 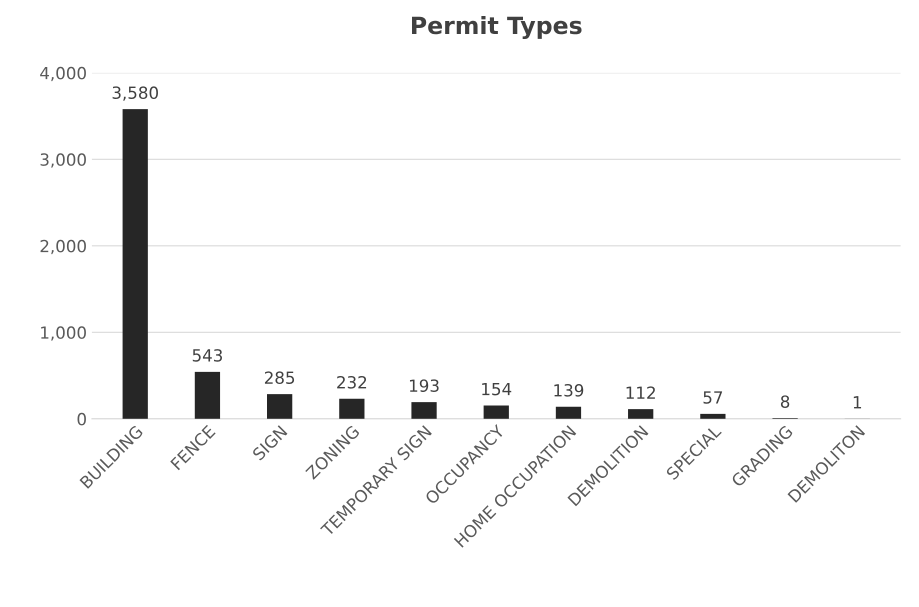 I want to click on y-tick-label: 3,000, so click(x=63, y=160).